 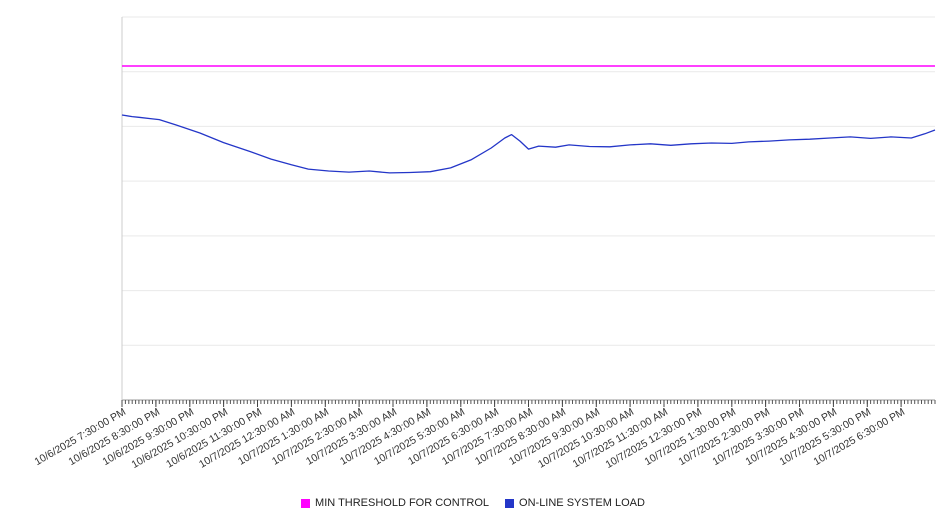 I want to click on legend-item-load: ON-LINE SYSTEM LOAD, so click(x=575, y=503).